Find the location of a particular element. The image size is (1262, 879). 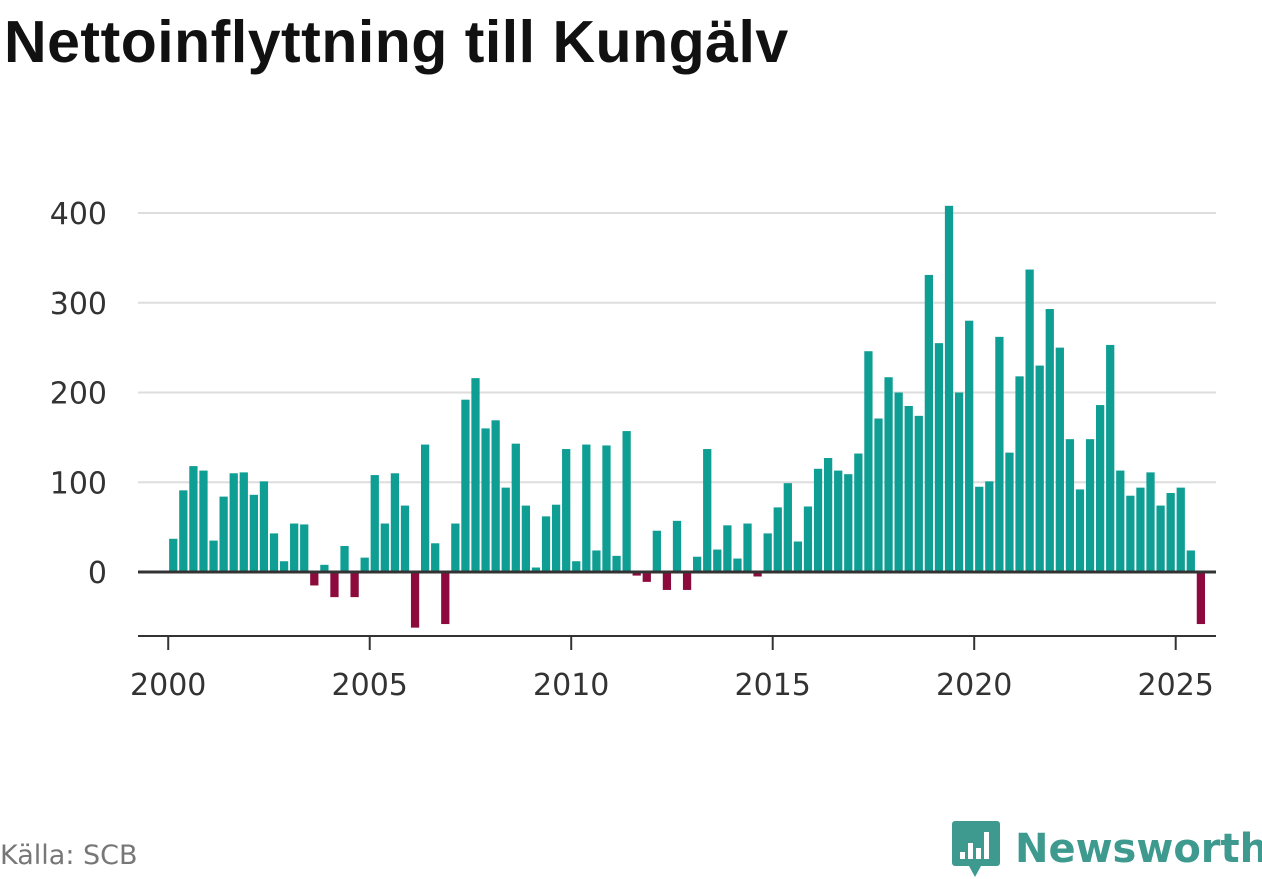

y-tick-label: 400 is located at coordinates (78, 214).